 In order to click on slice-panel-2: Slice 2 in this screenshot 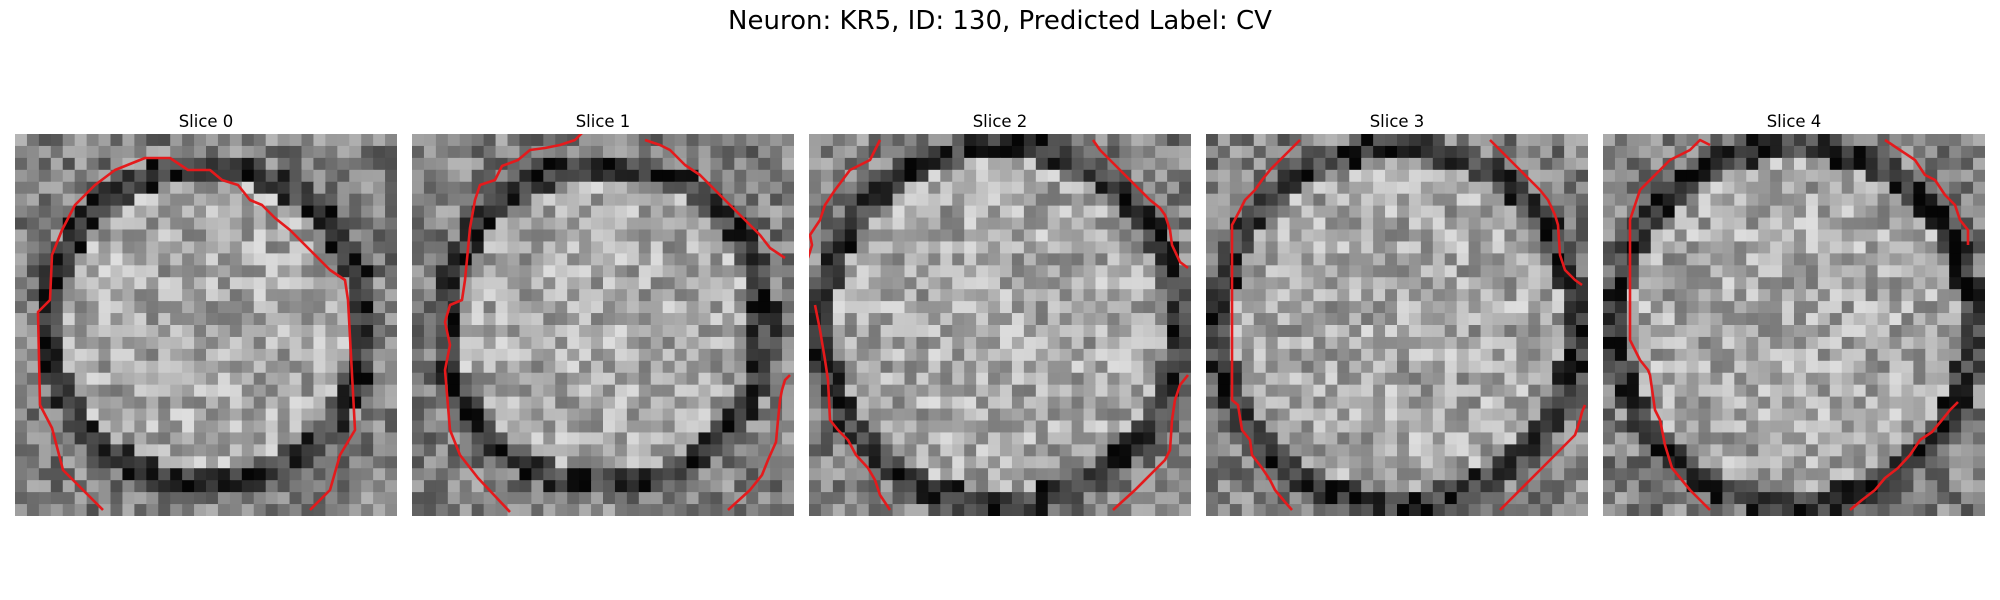, I will do `click(1000, 313)`.